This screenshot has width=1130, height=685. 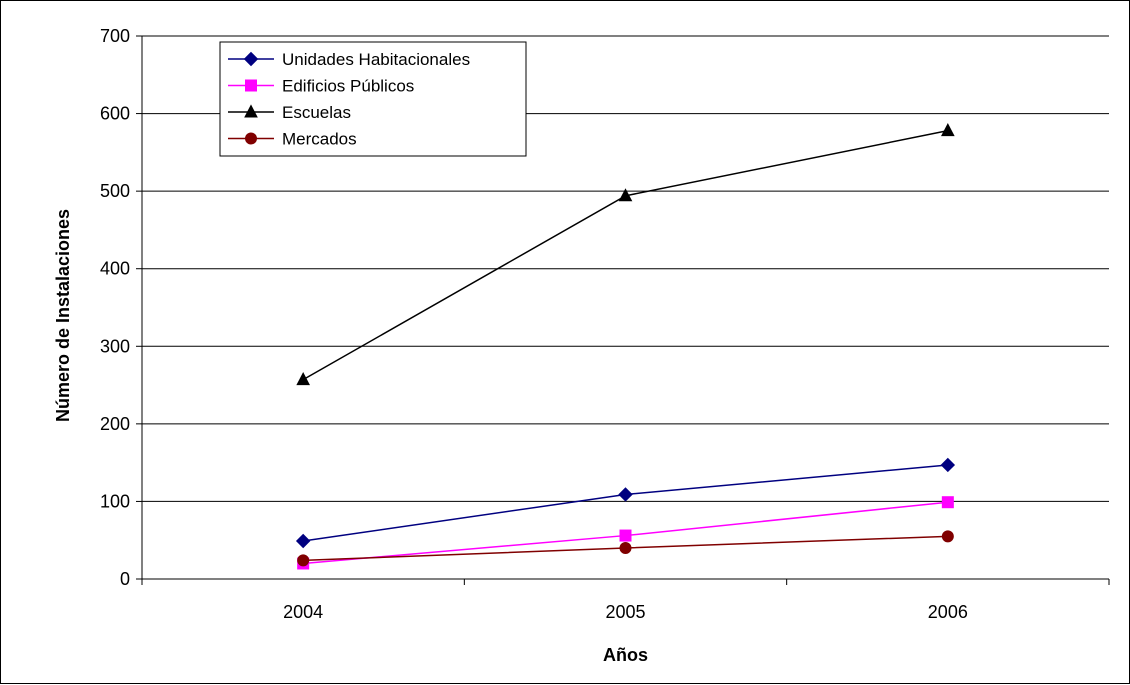 What do you see at coordinates (115, 346) in the screenshot?
I see `y-tick-label: 300` at bounding box center [115, 346].